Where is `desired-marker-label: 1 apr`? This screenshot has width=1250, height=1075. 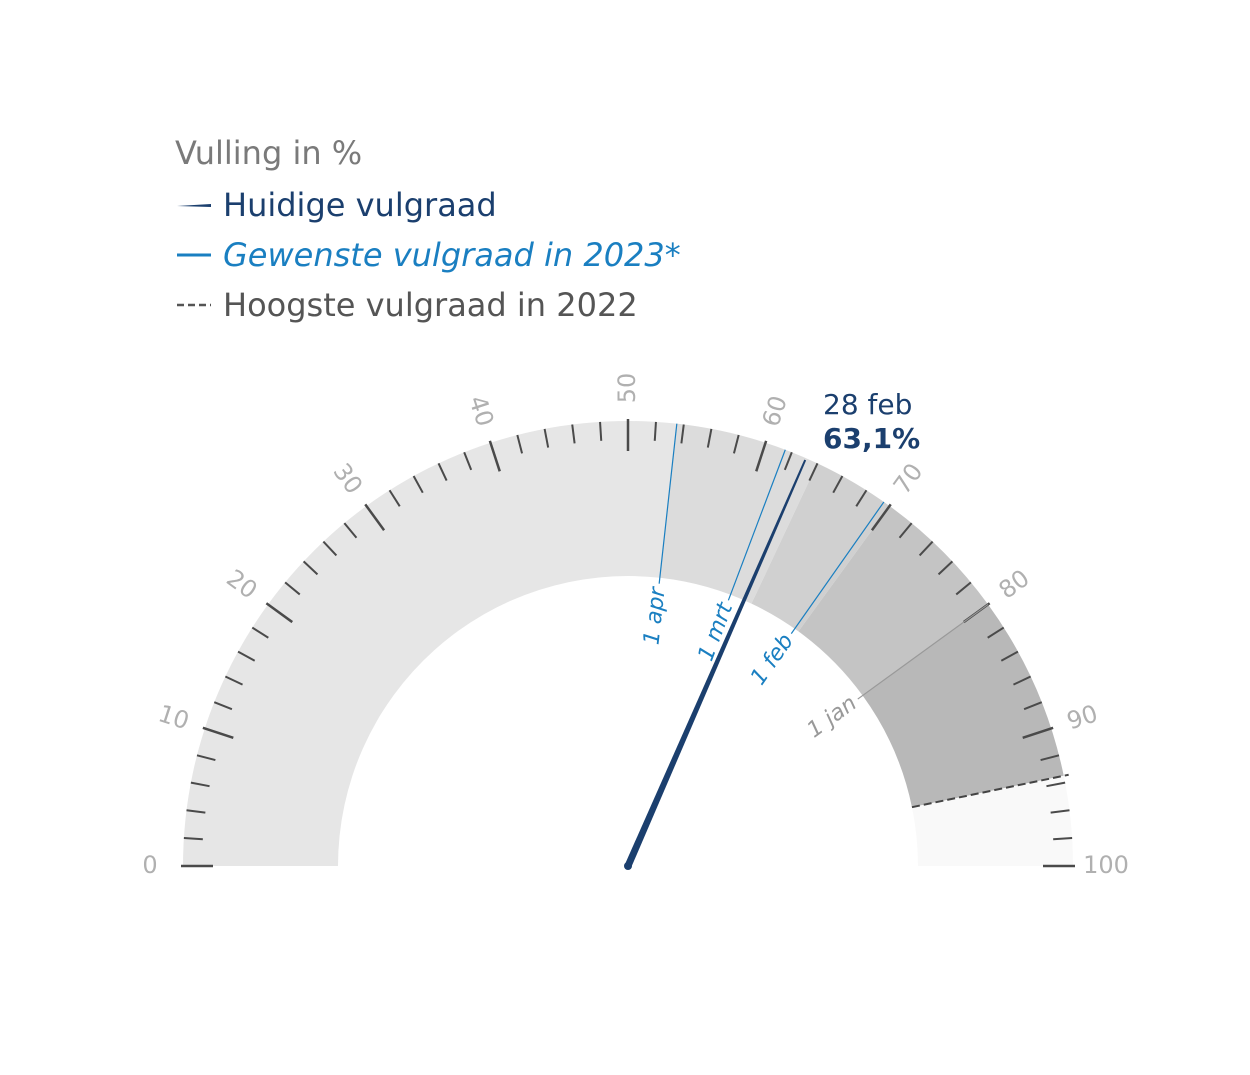
desired-marker-label: 1 apr is located at coordinates (654, 615).